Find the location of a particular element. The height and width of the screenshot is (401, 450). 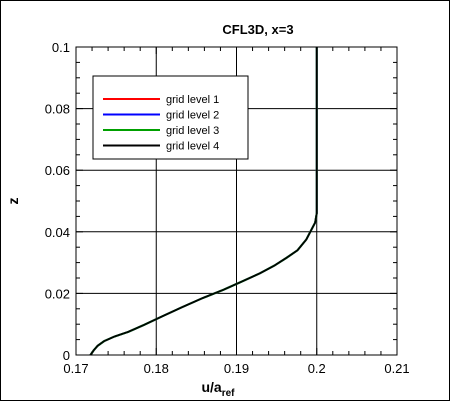

y-tick-label: 0 is located at coordinates (66, 355).